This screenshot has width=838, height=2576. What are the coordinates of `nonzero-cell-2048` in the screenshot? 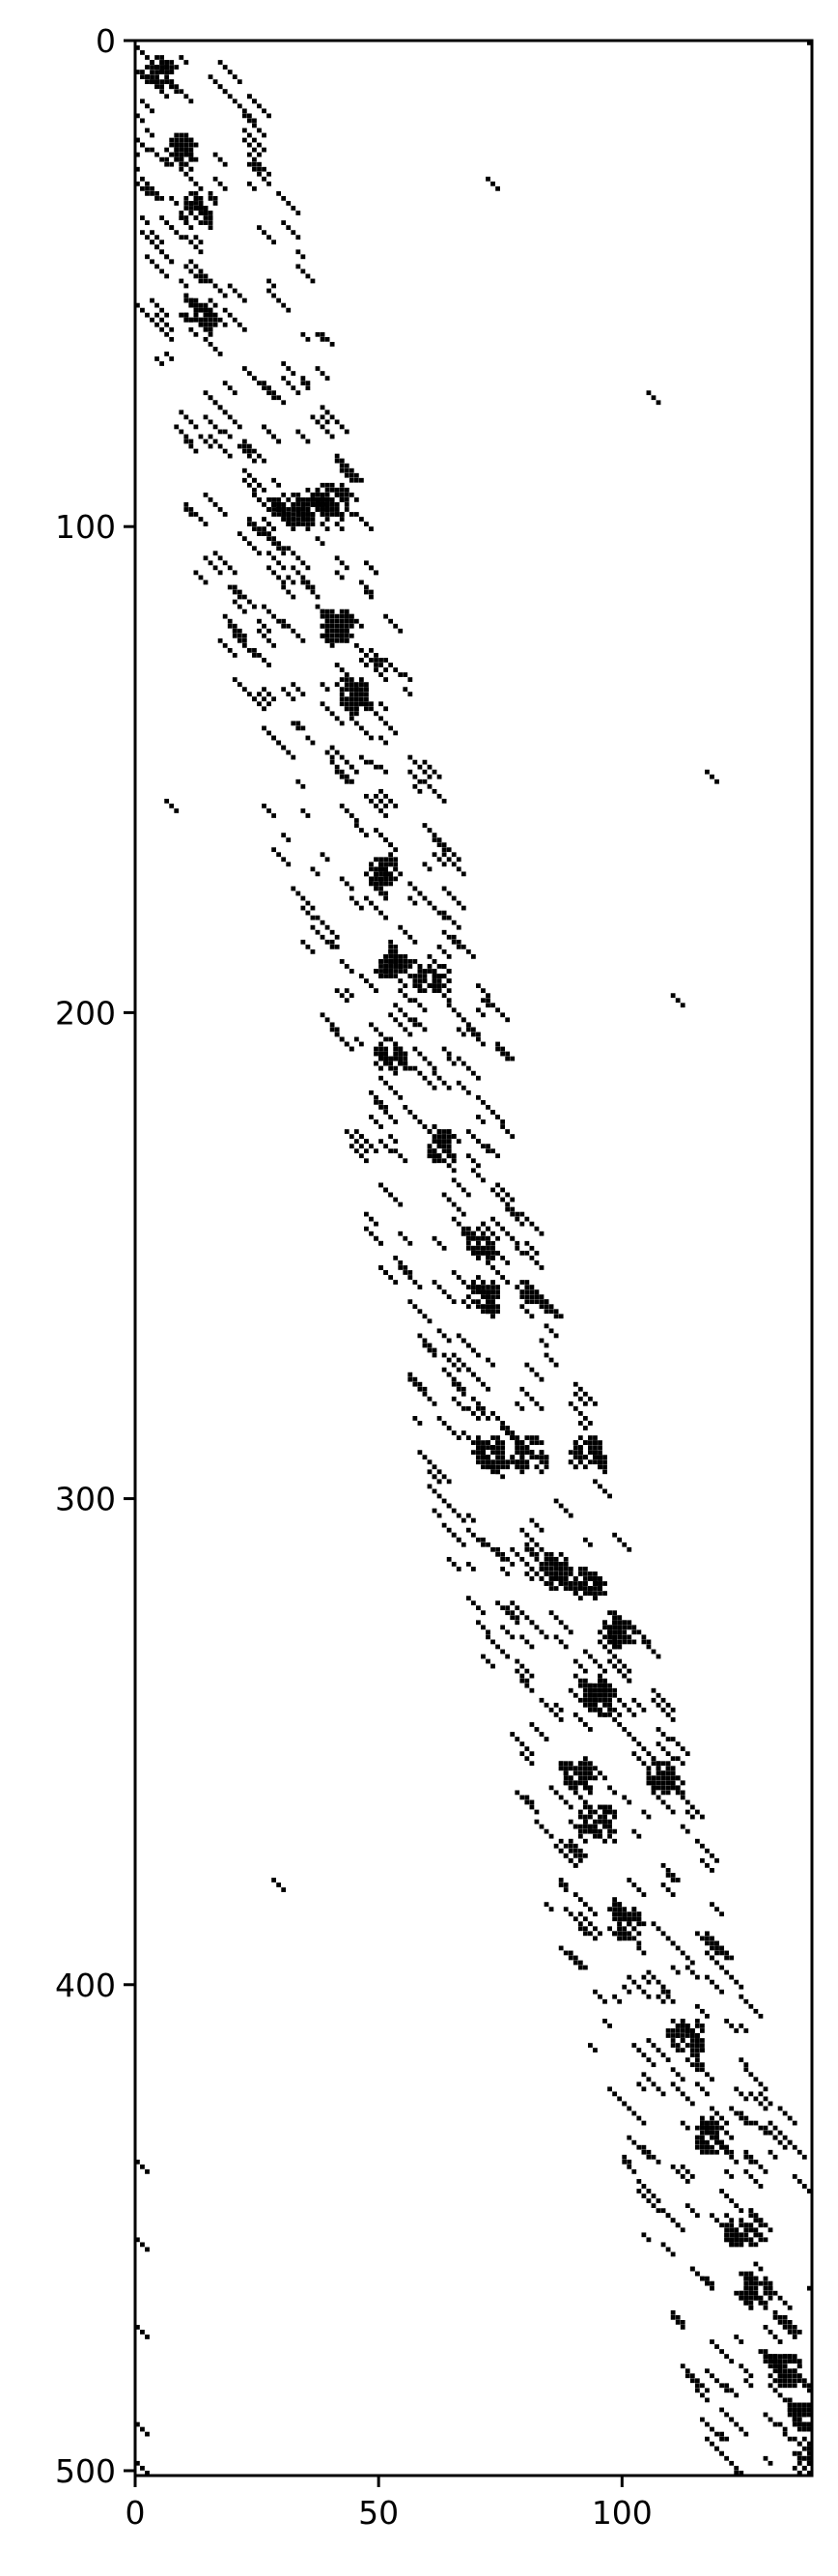 It's located at (649, 2191).